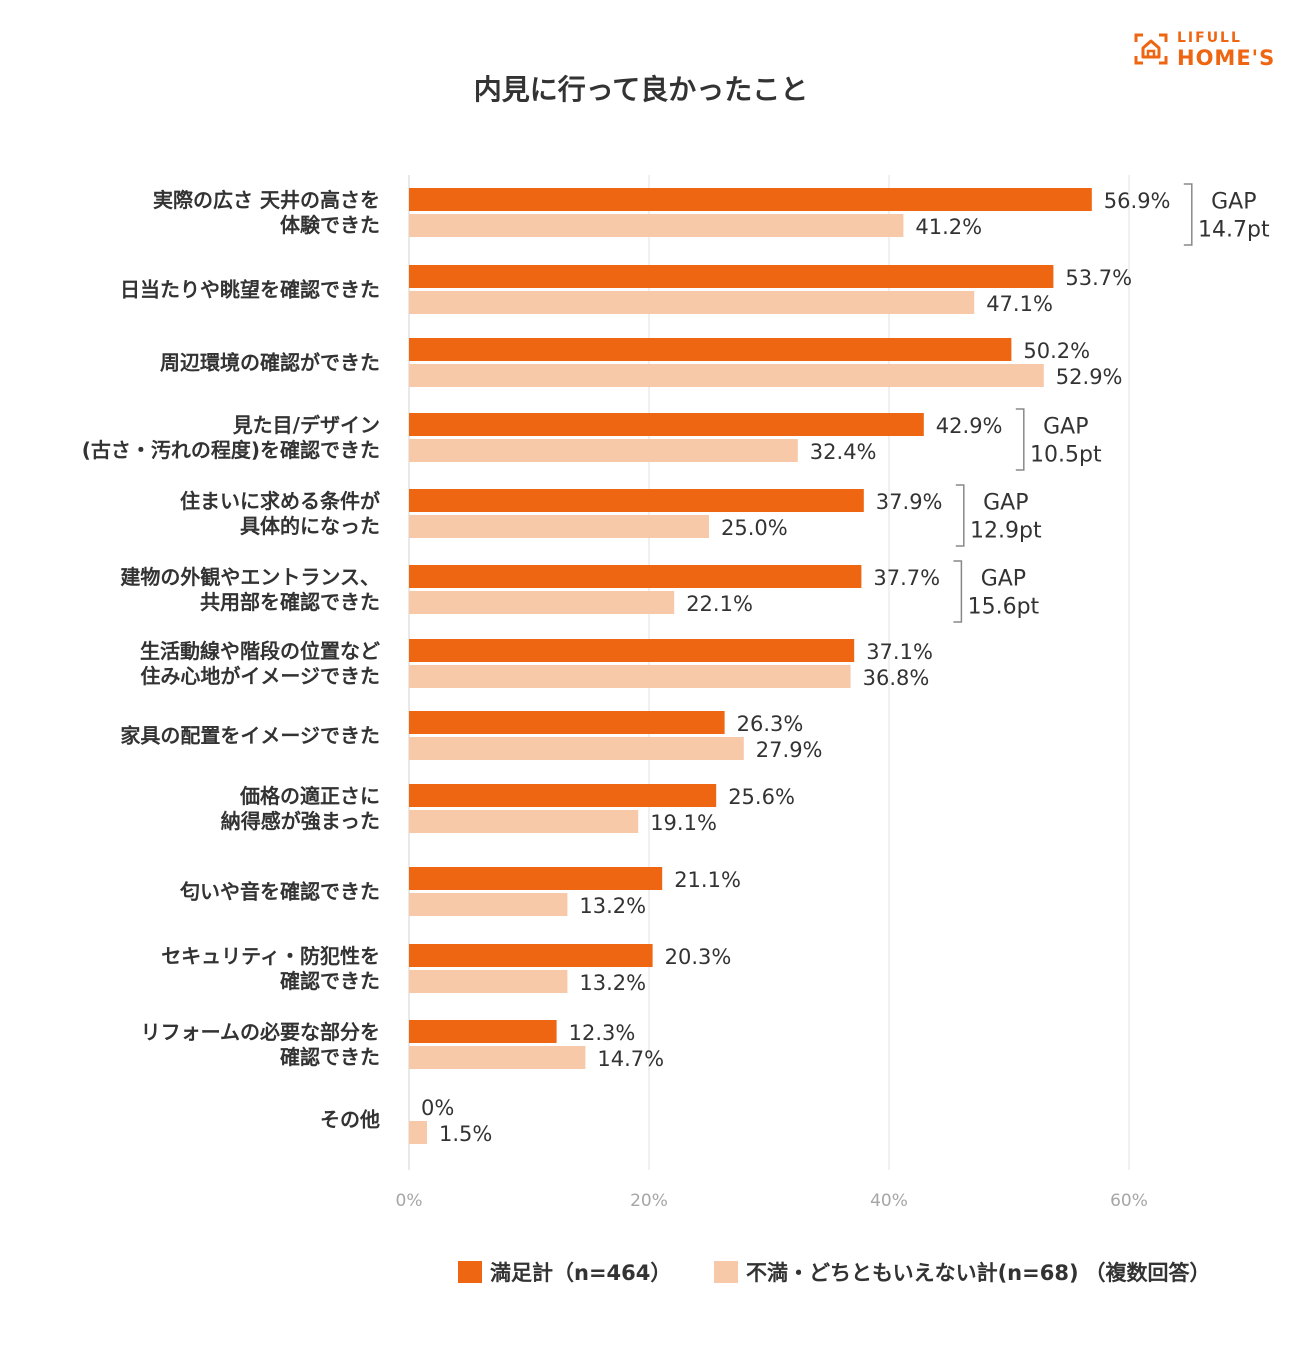  What do you see at coordinates (789, 750) in the screenshot?
I see `data-label-series2: 27.9%` at bounding box center [789, 750].